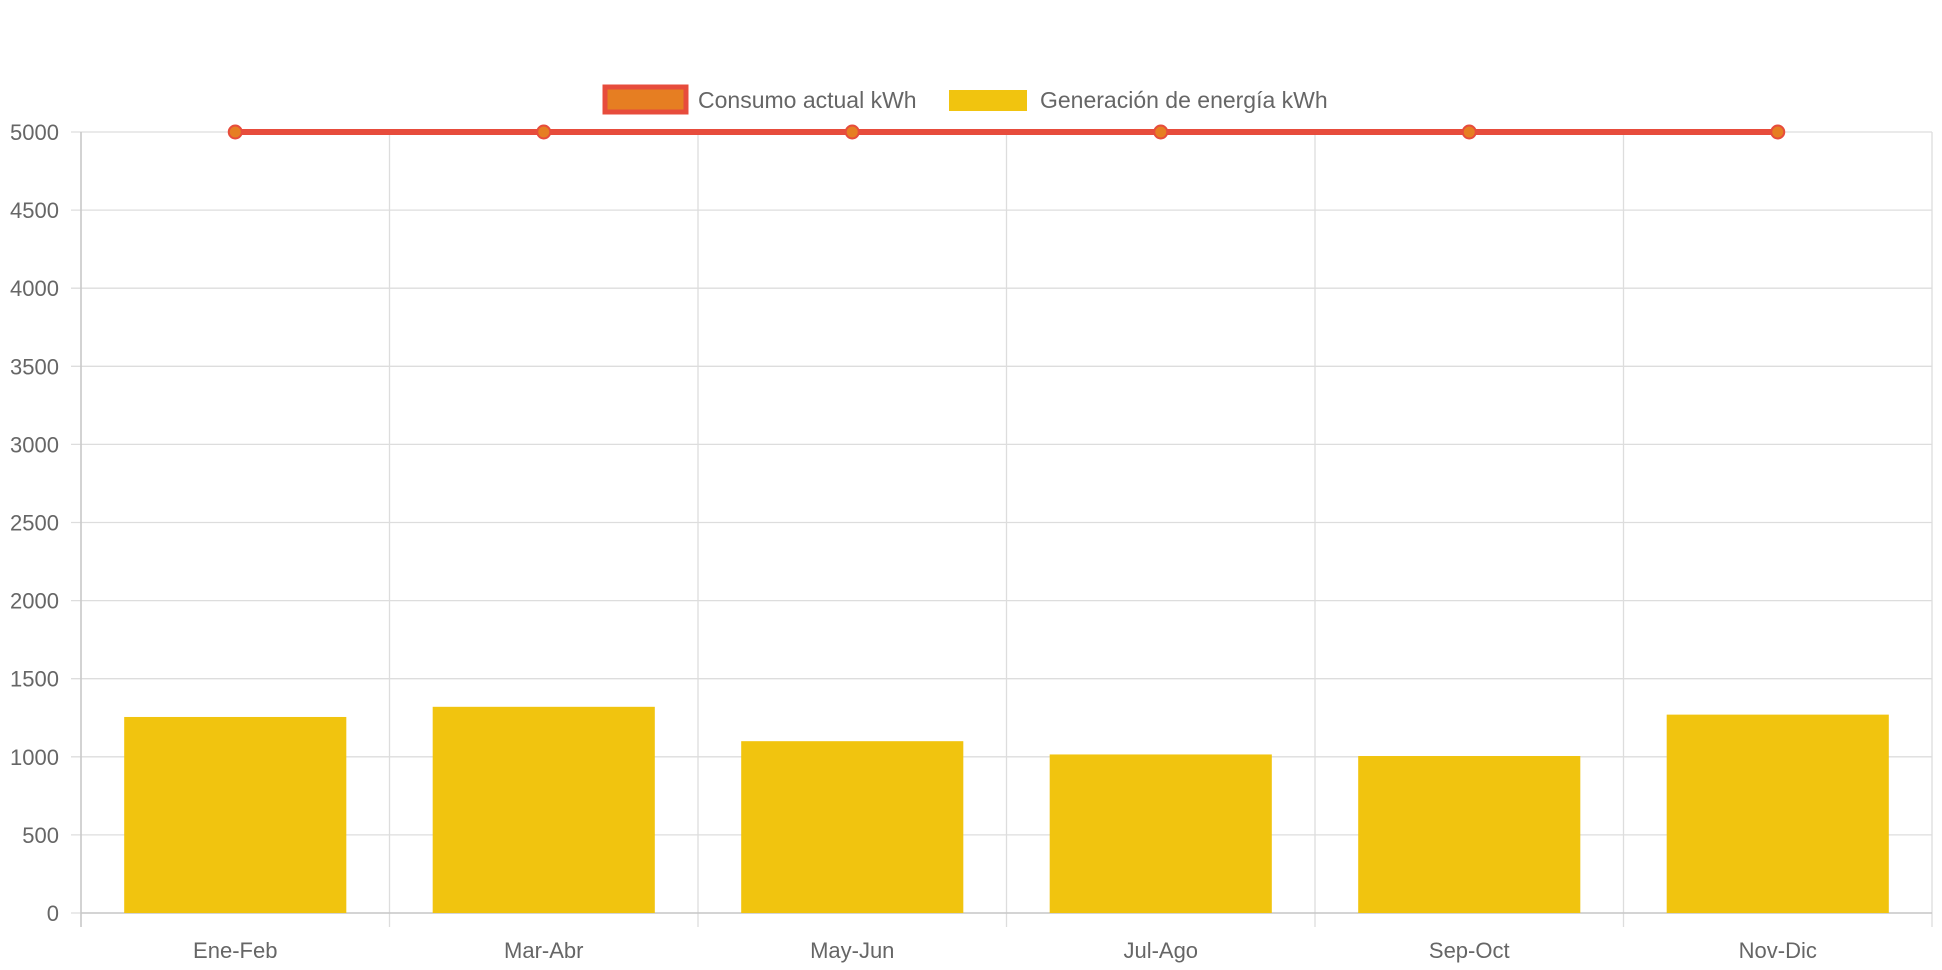 The height and width of the screenshot is (970, 1942). What do you see at coordinates (852, 827) in the screenshot?
I see `bar-may-jun` at bounding box center [852, 827].